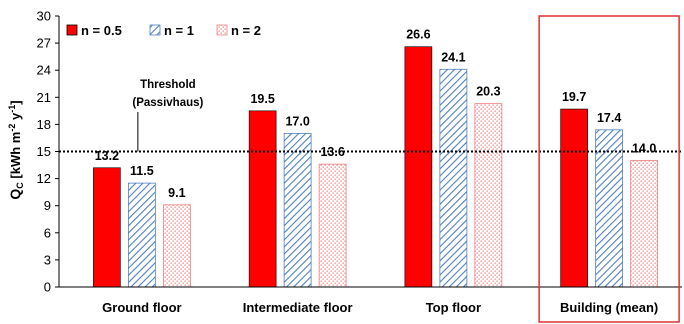  What do you see at coordinates (44, 151) in the screenshot?
I see `y-tick-label: 15` at bounding box center [44, 151].